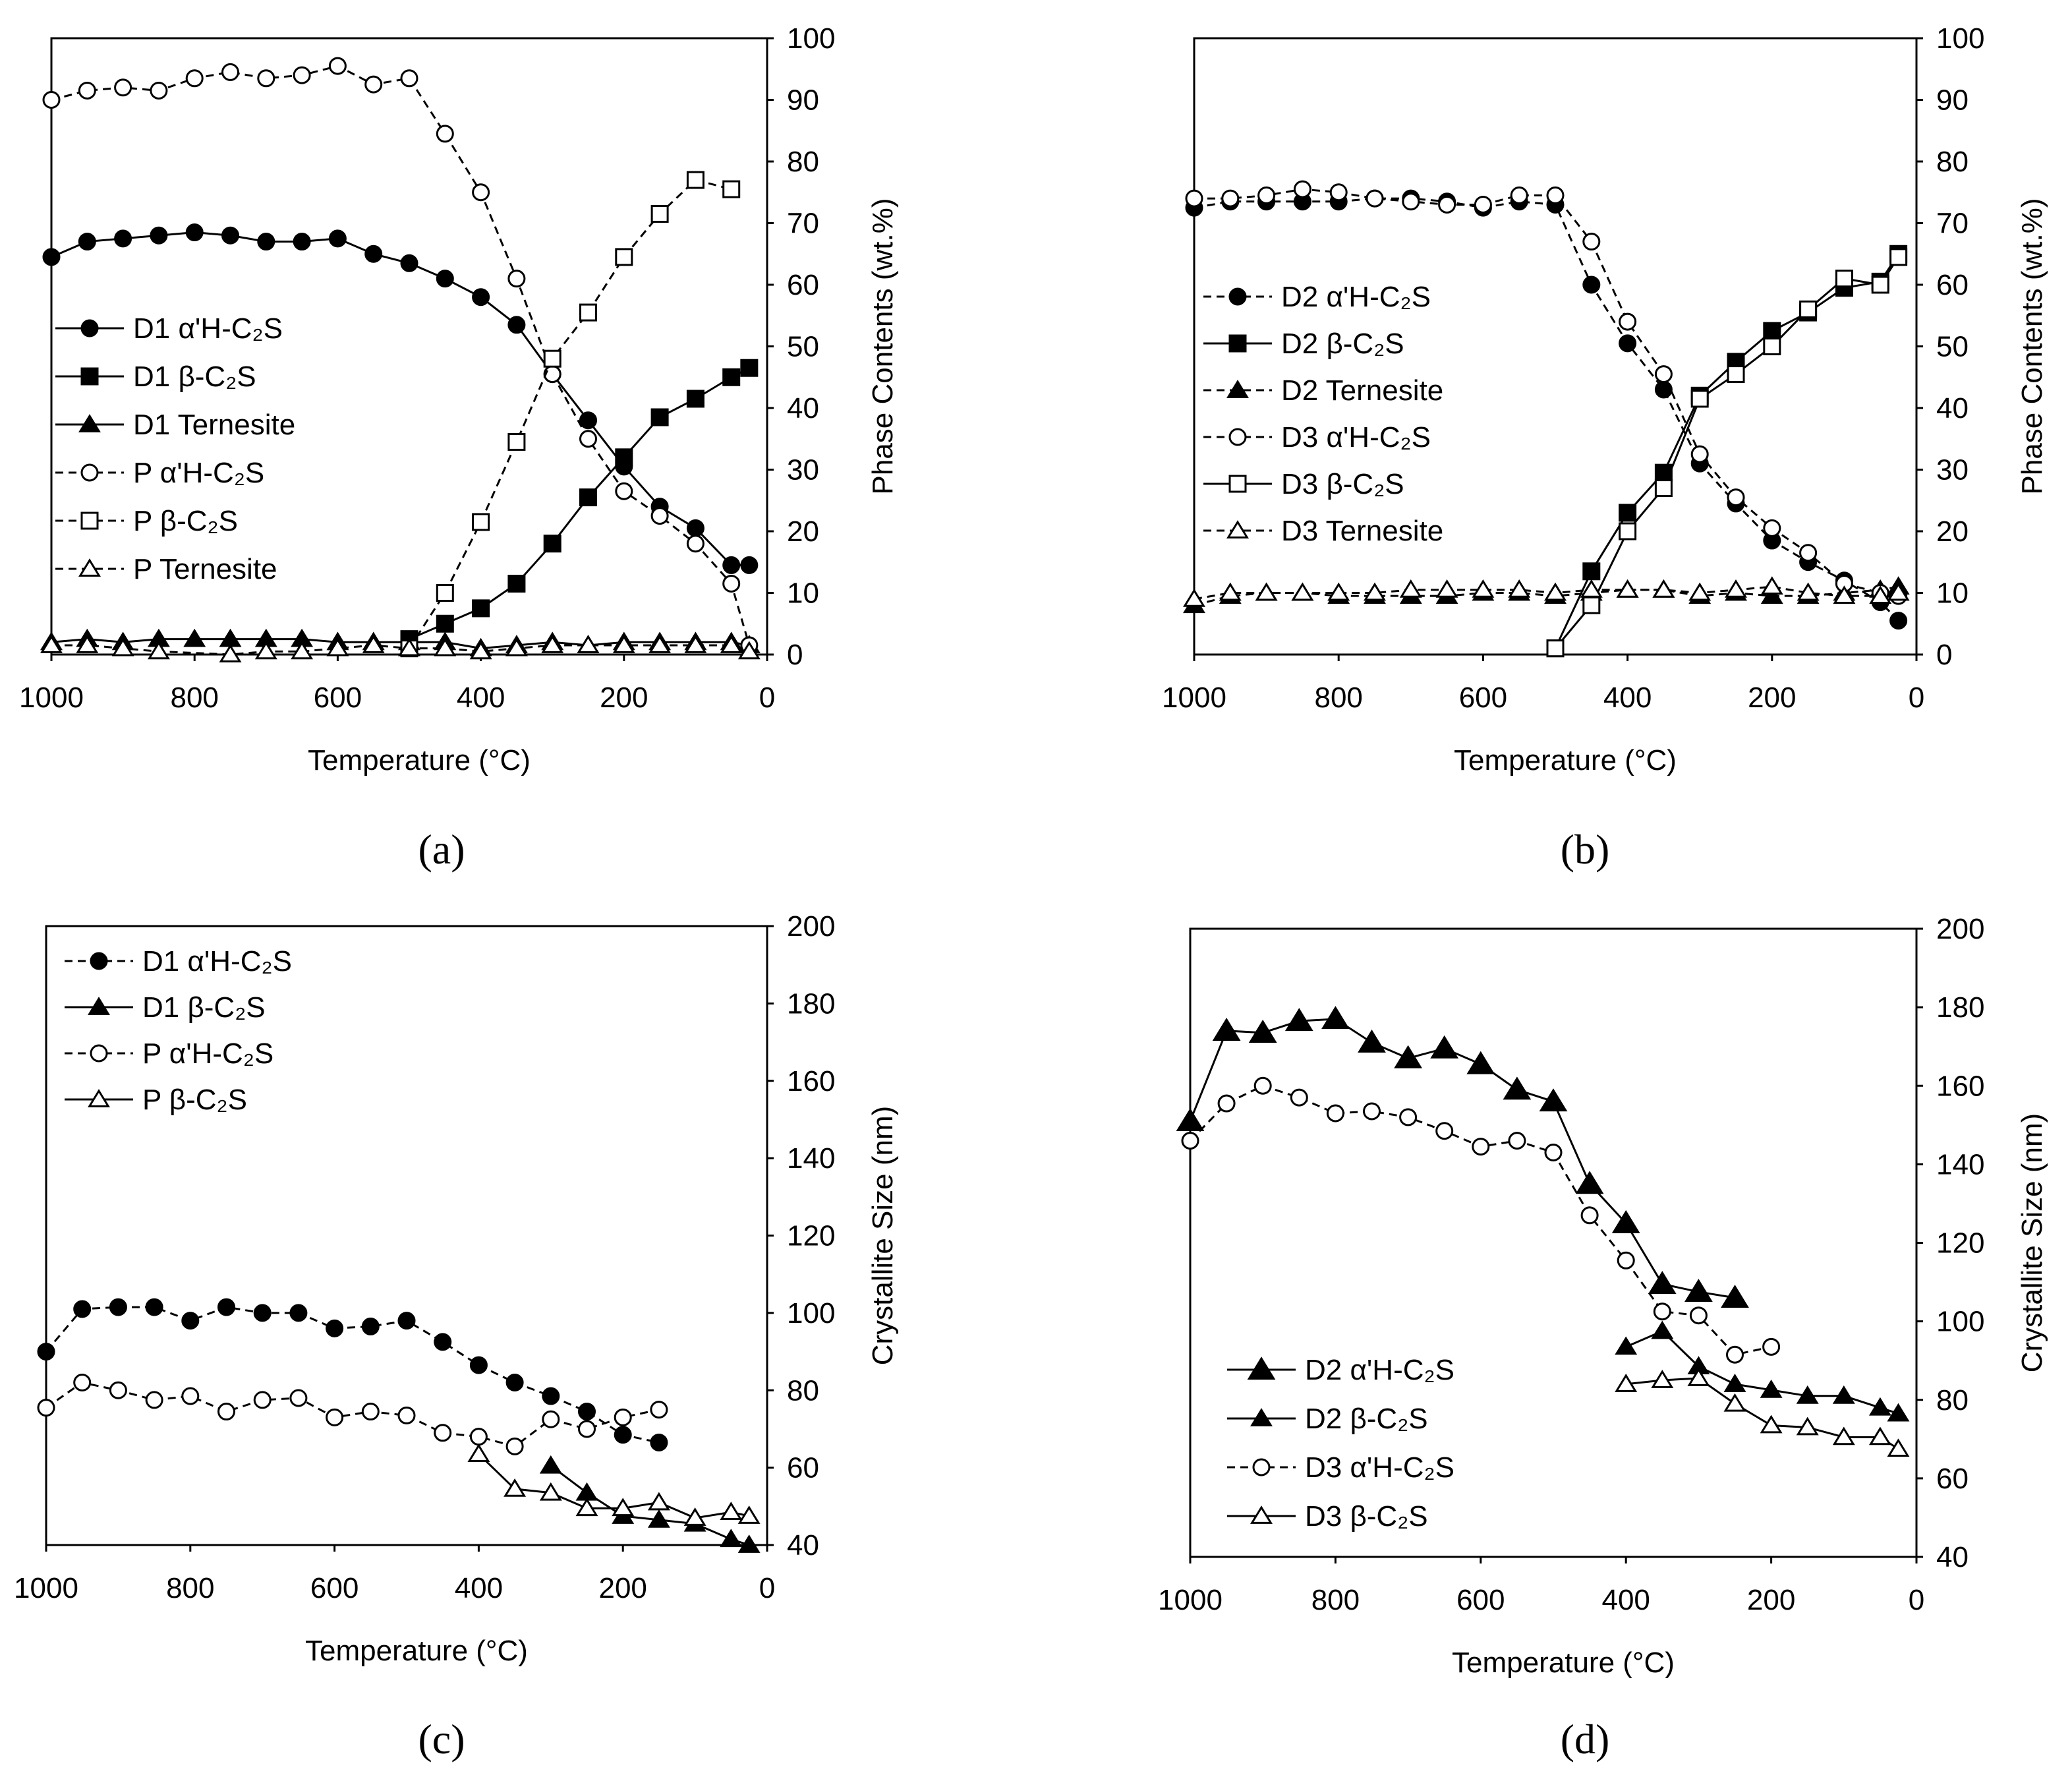 The height and width of the screenshot is (1781, 2072). Describe the element at coordinates (214, 425) in the screenshot. I see `legend-label: D1 Ternesite` at that location.